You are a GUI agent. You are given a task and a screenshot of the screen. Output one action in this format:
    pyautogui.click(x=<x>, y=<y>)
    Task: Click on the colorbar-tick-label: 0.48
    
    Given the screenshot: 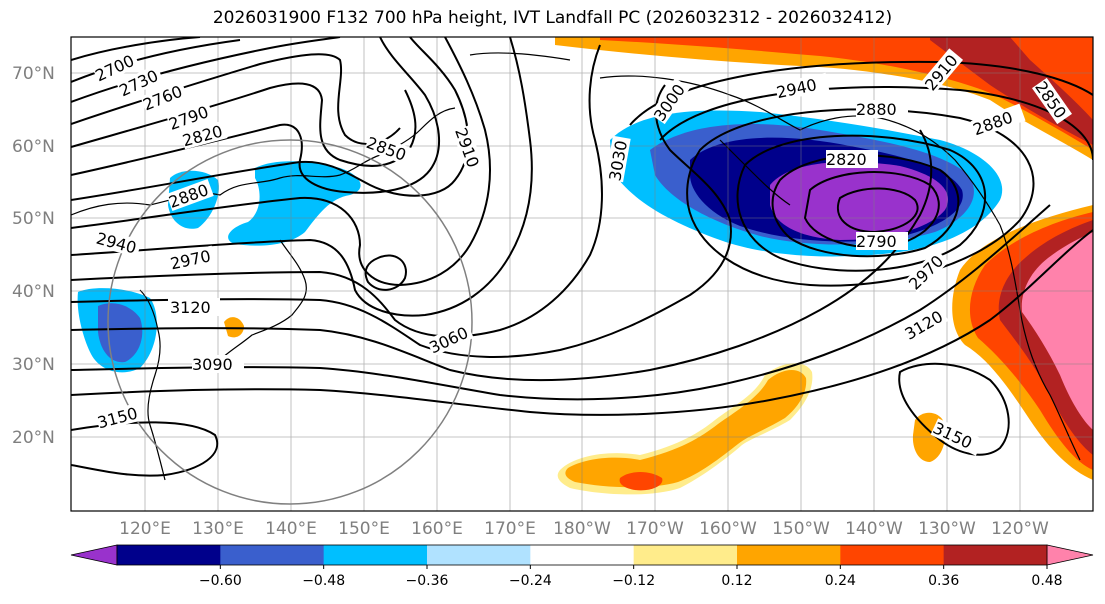 What is the action you would take?
    pyautogui.click(x=1046, y=581)
    